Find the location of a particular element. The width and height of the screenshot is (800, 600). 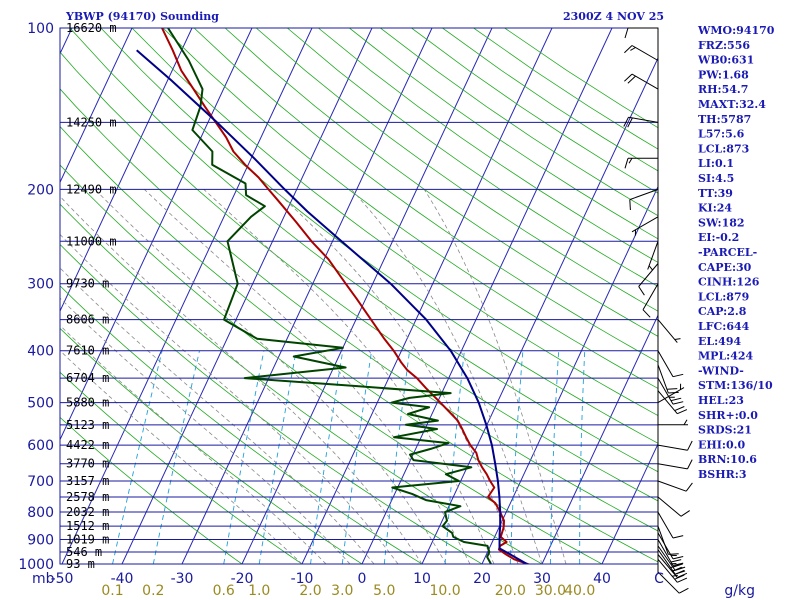

pressure-tick-label: 200 is located at coordinates (40, 190).